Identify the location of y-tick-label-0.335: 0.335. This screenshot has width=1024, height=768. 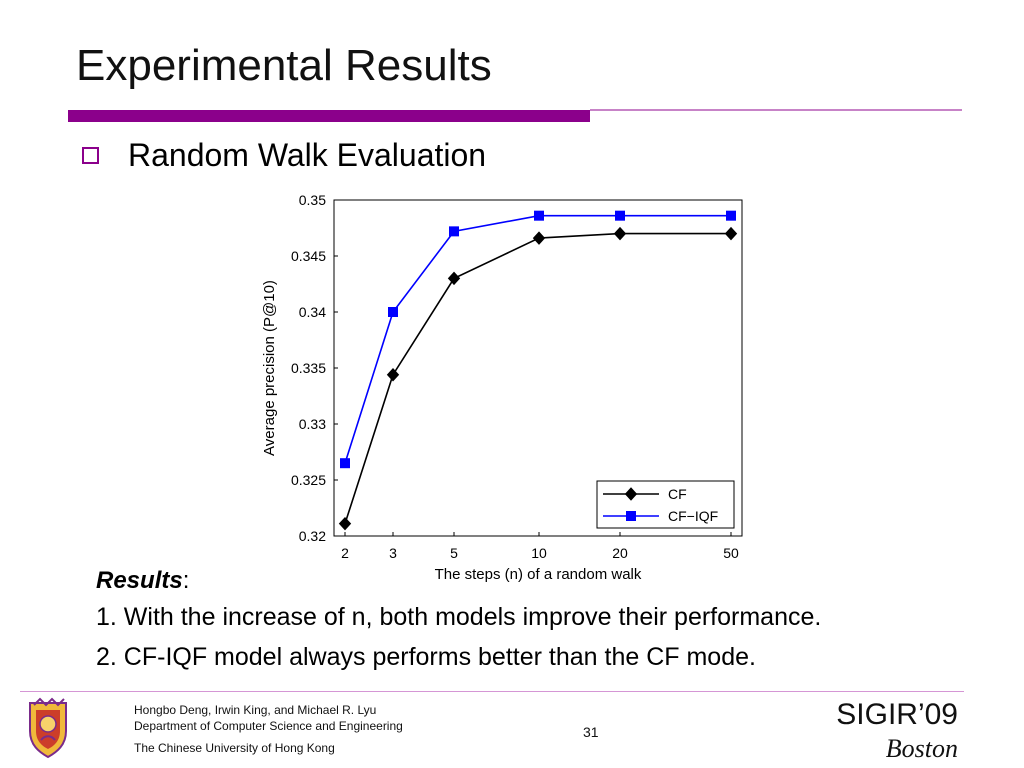
(308, 368).